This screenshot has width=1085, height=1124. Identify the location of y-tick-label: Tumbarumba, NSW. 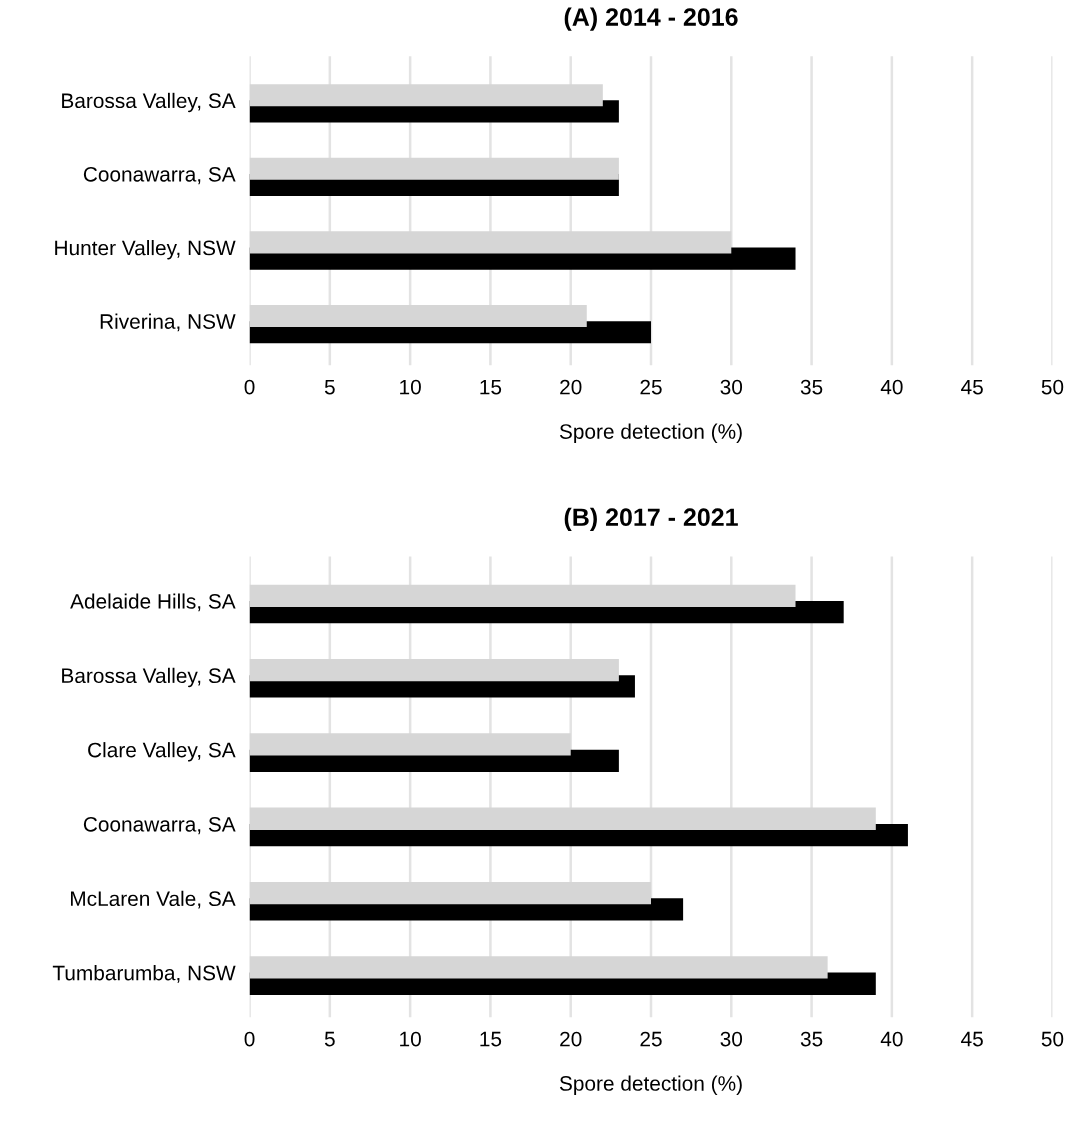
(144, 974).